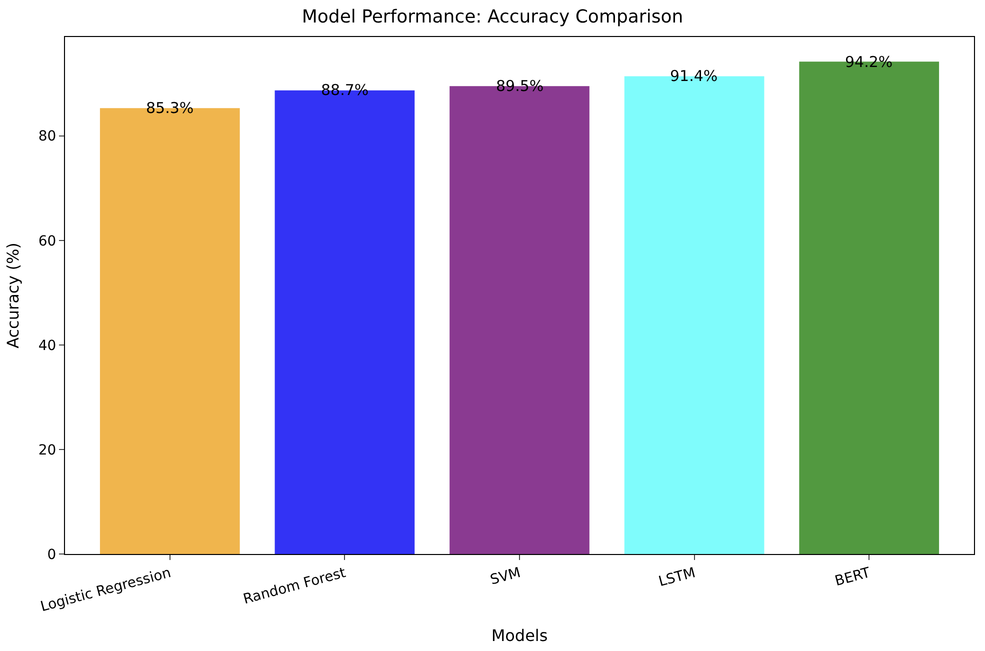  I want to click on y-tick-label: 20, so click(47, 450).